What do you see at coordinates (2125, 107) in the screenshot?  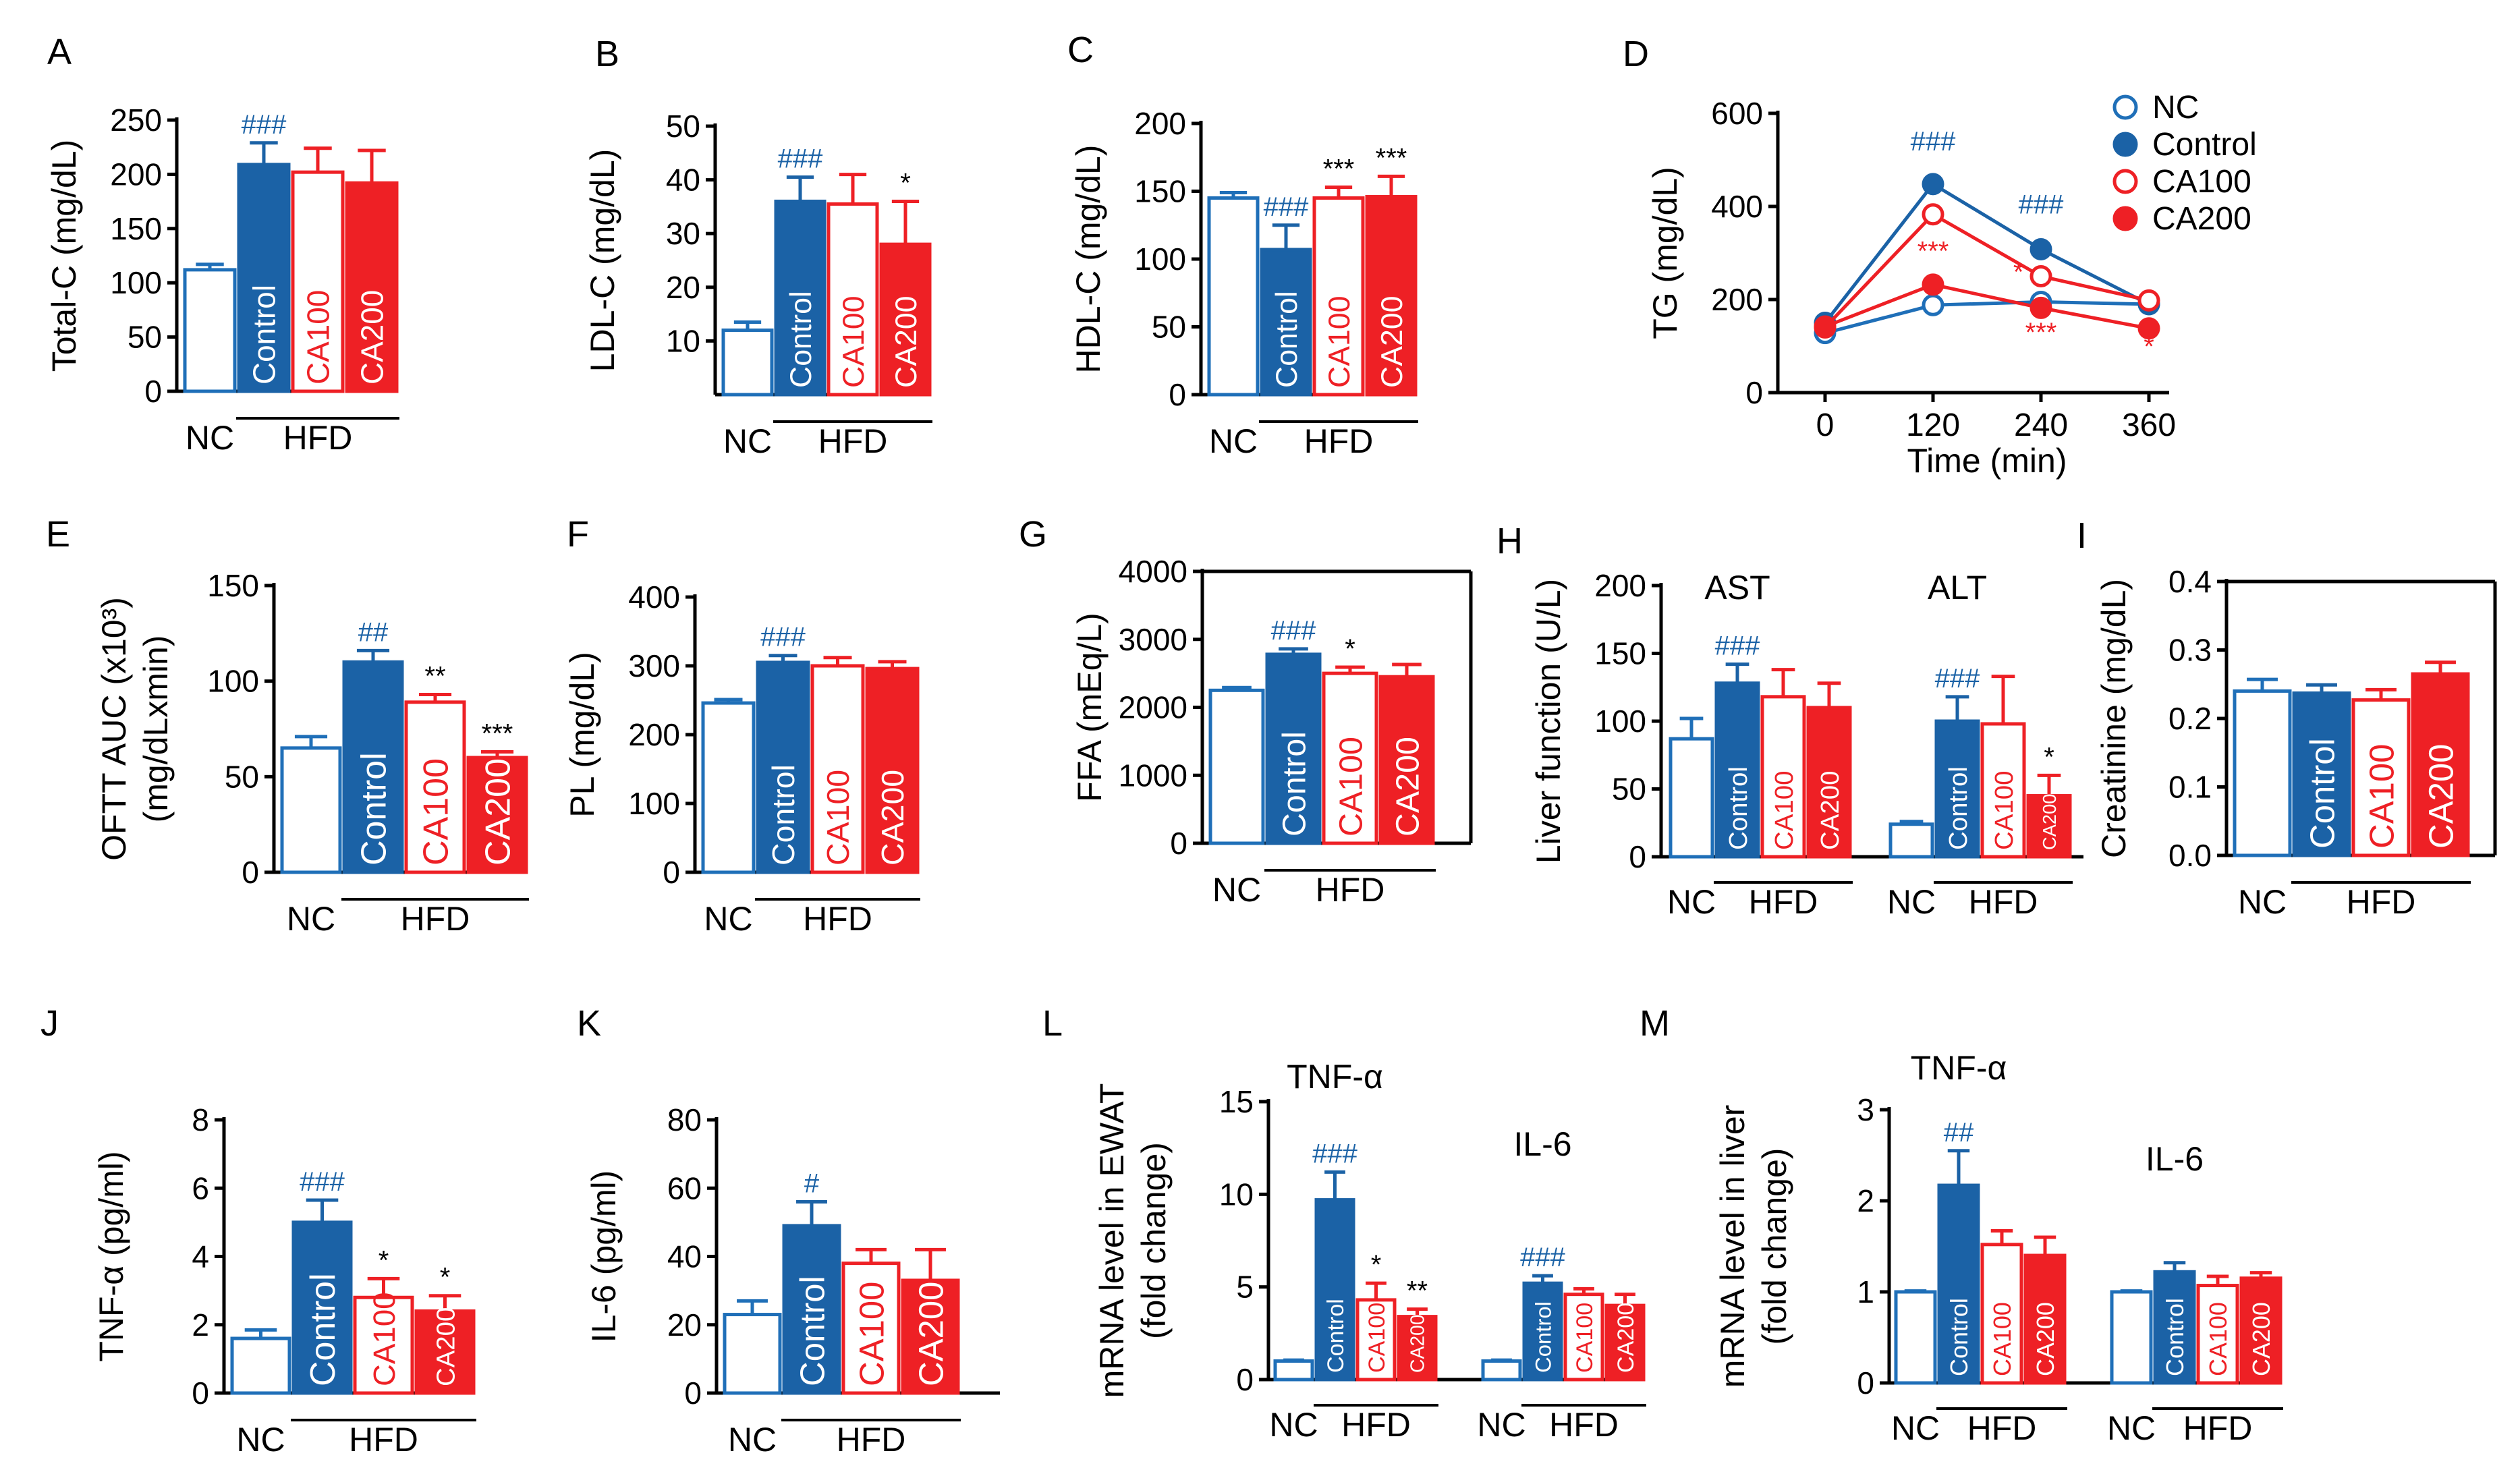 I see `legend-marker-nc` at bounding box center [2125, 107].